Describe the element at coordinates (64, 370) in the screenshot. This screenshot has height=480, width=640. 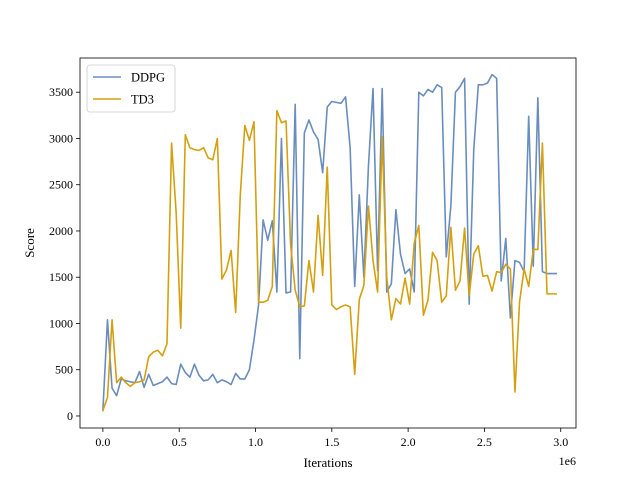
I see `y-tick-label: 500` at that location.